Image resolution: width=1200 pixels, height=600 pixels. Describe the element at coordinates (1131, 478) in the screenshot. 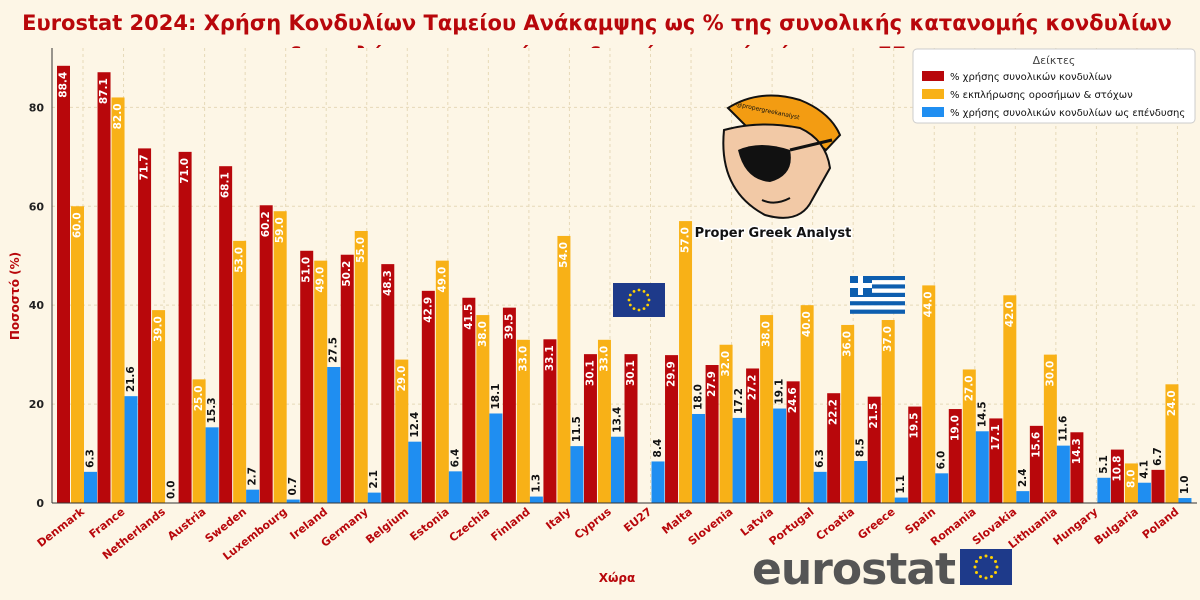

I see `bar-value-label: 8.0` at that location.